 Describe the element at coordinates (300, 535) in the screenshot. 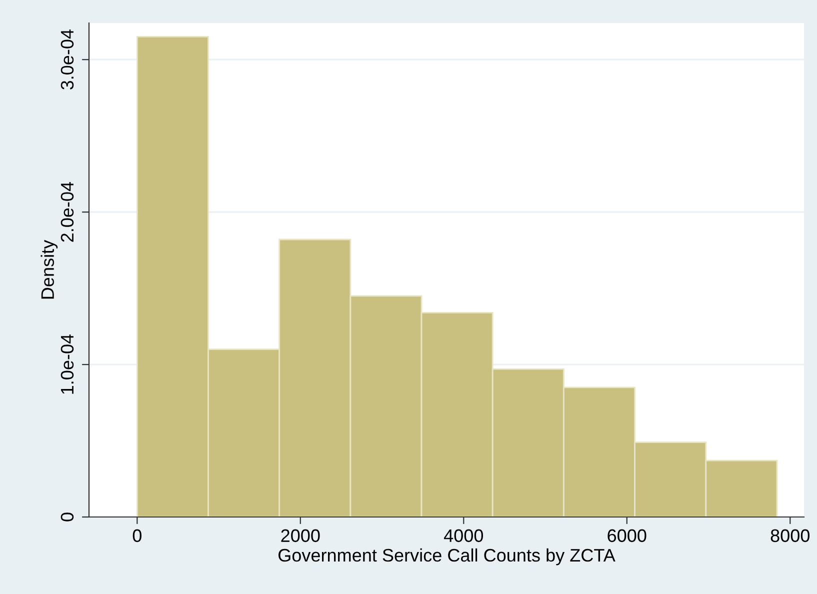

I see `x-tick-label: 2000` at that location.